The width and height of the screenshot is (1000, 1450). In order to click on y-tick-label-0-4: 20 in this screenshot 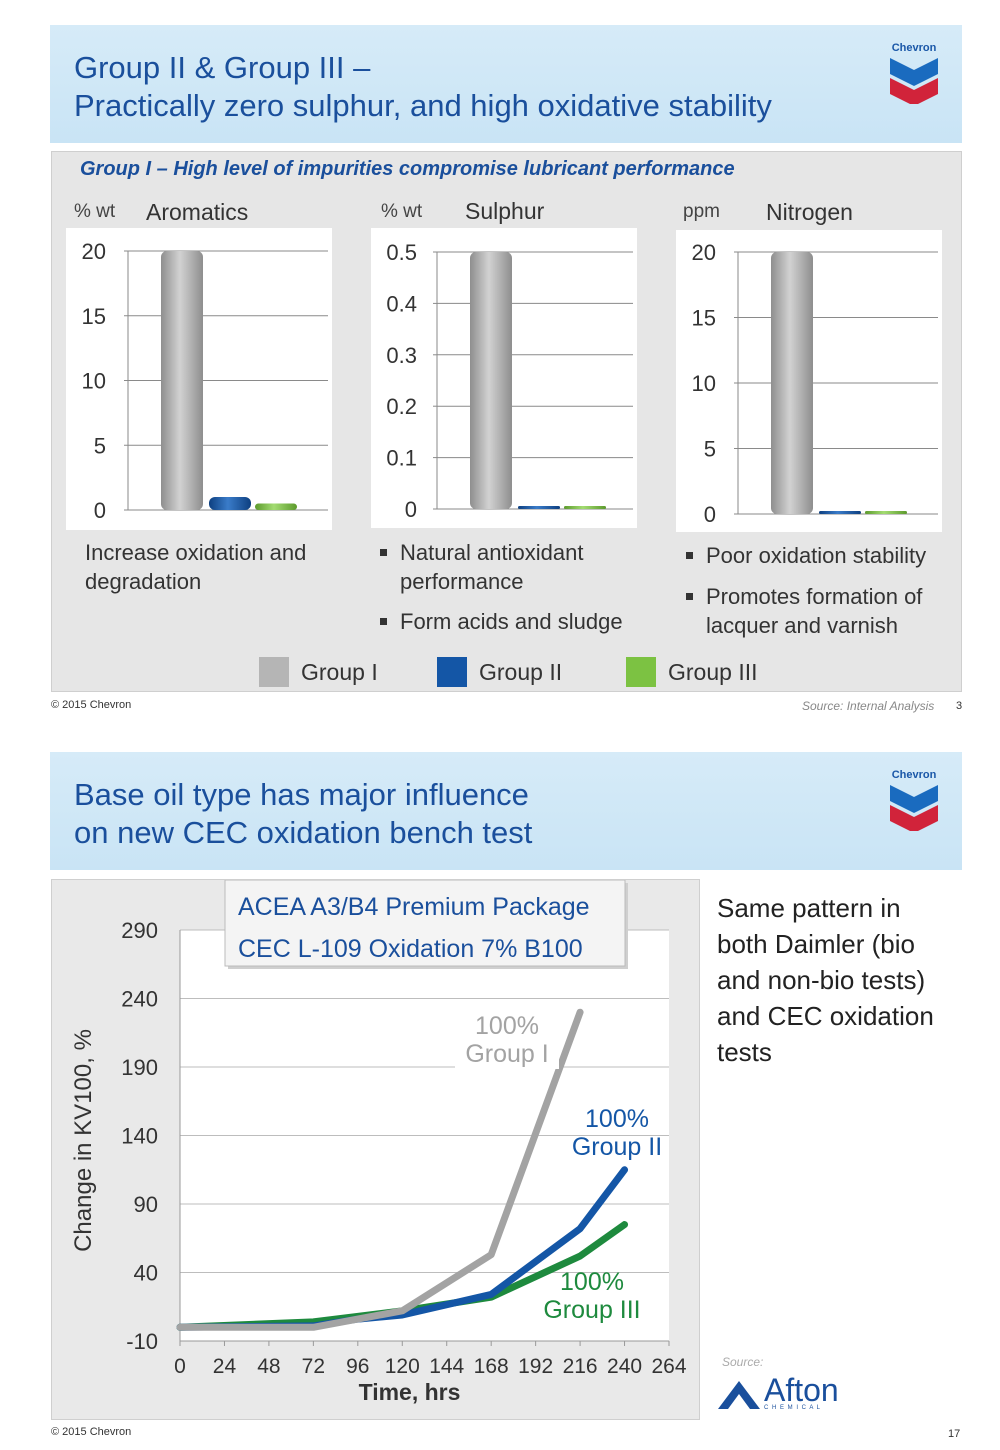, I will do `click(94, 251)`.